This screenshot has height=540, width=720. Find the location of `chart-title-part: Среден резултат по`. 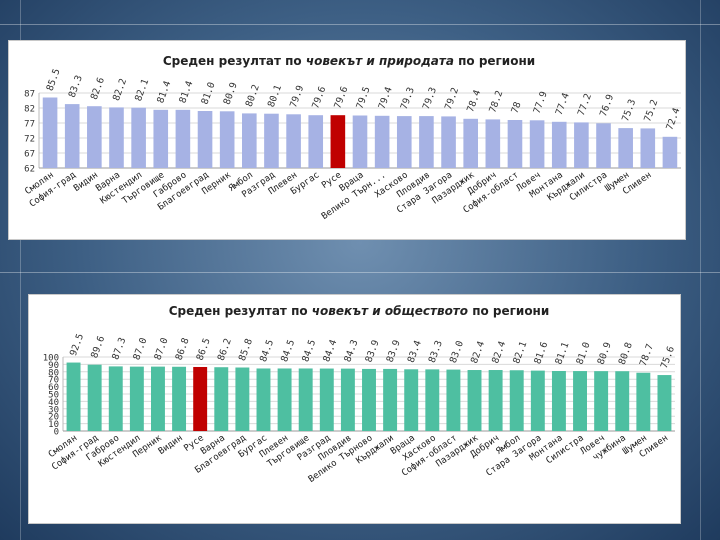

chart-title-part: Среден резултат по is located at coordinates (240, 311).